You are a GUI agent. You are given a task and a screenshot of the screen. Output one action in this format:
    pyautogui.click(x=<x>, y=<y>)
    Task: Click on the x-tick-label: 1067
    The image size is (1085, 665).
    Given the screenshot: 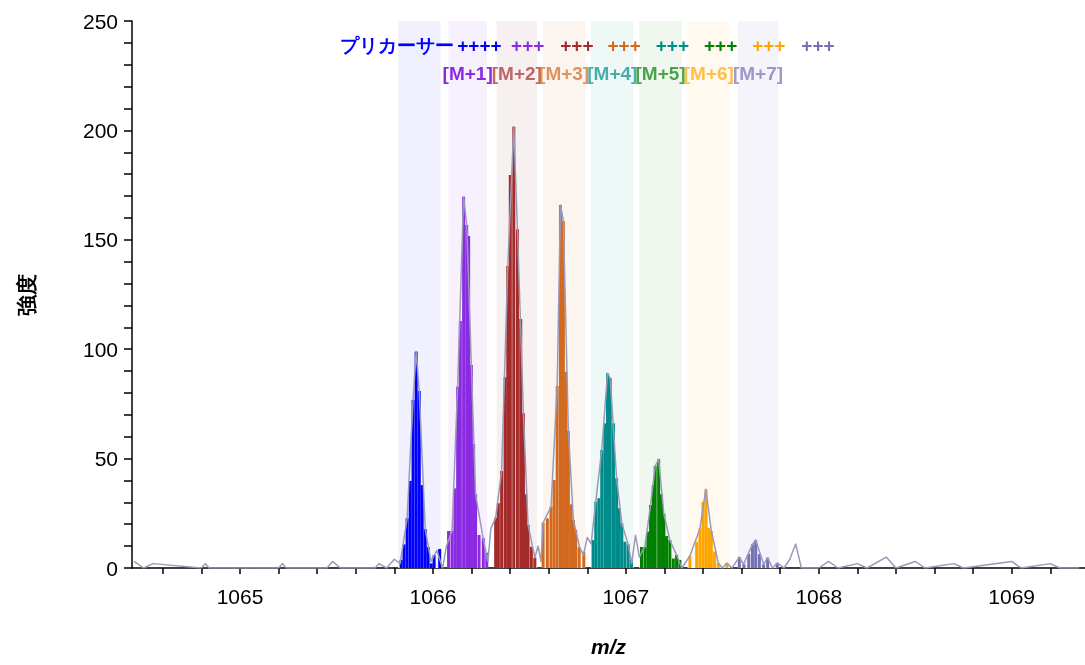 What is the action you would take?
    pyautogui.click(x=626, y=596)
    